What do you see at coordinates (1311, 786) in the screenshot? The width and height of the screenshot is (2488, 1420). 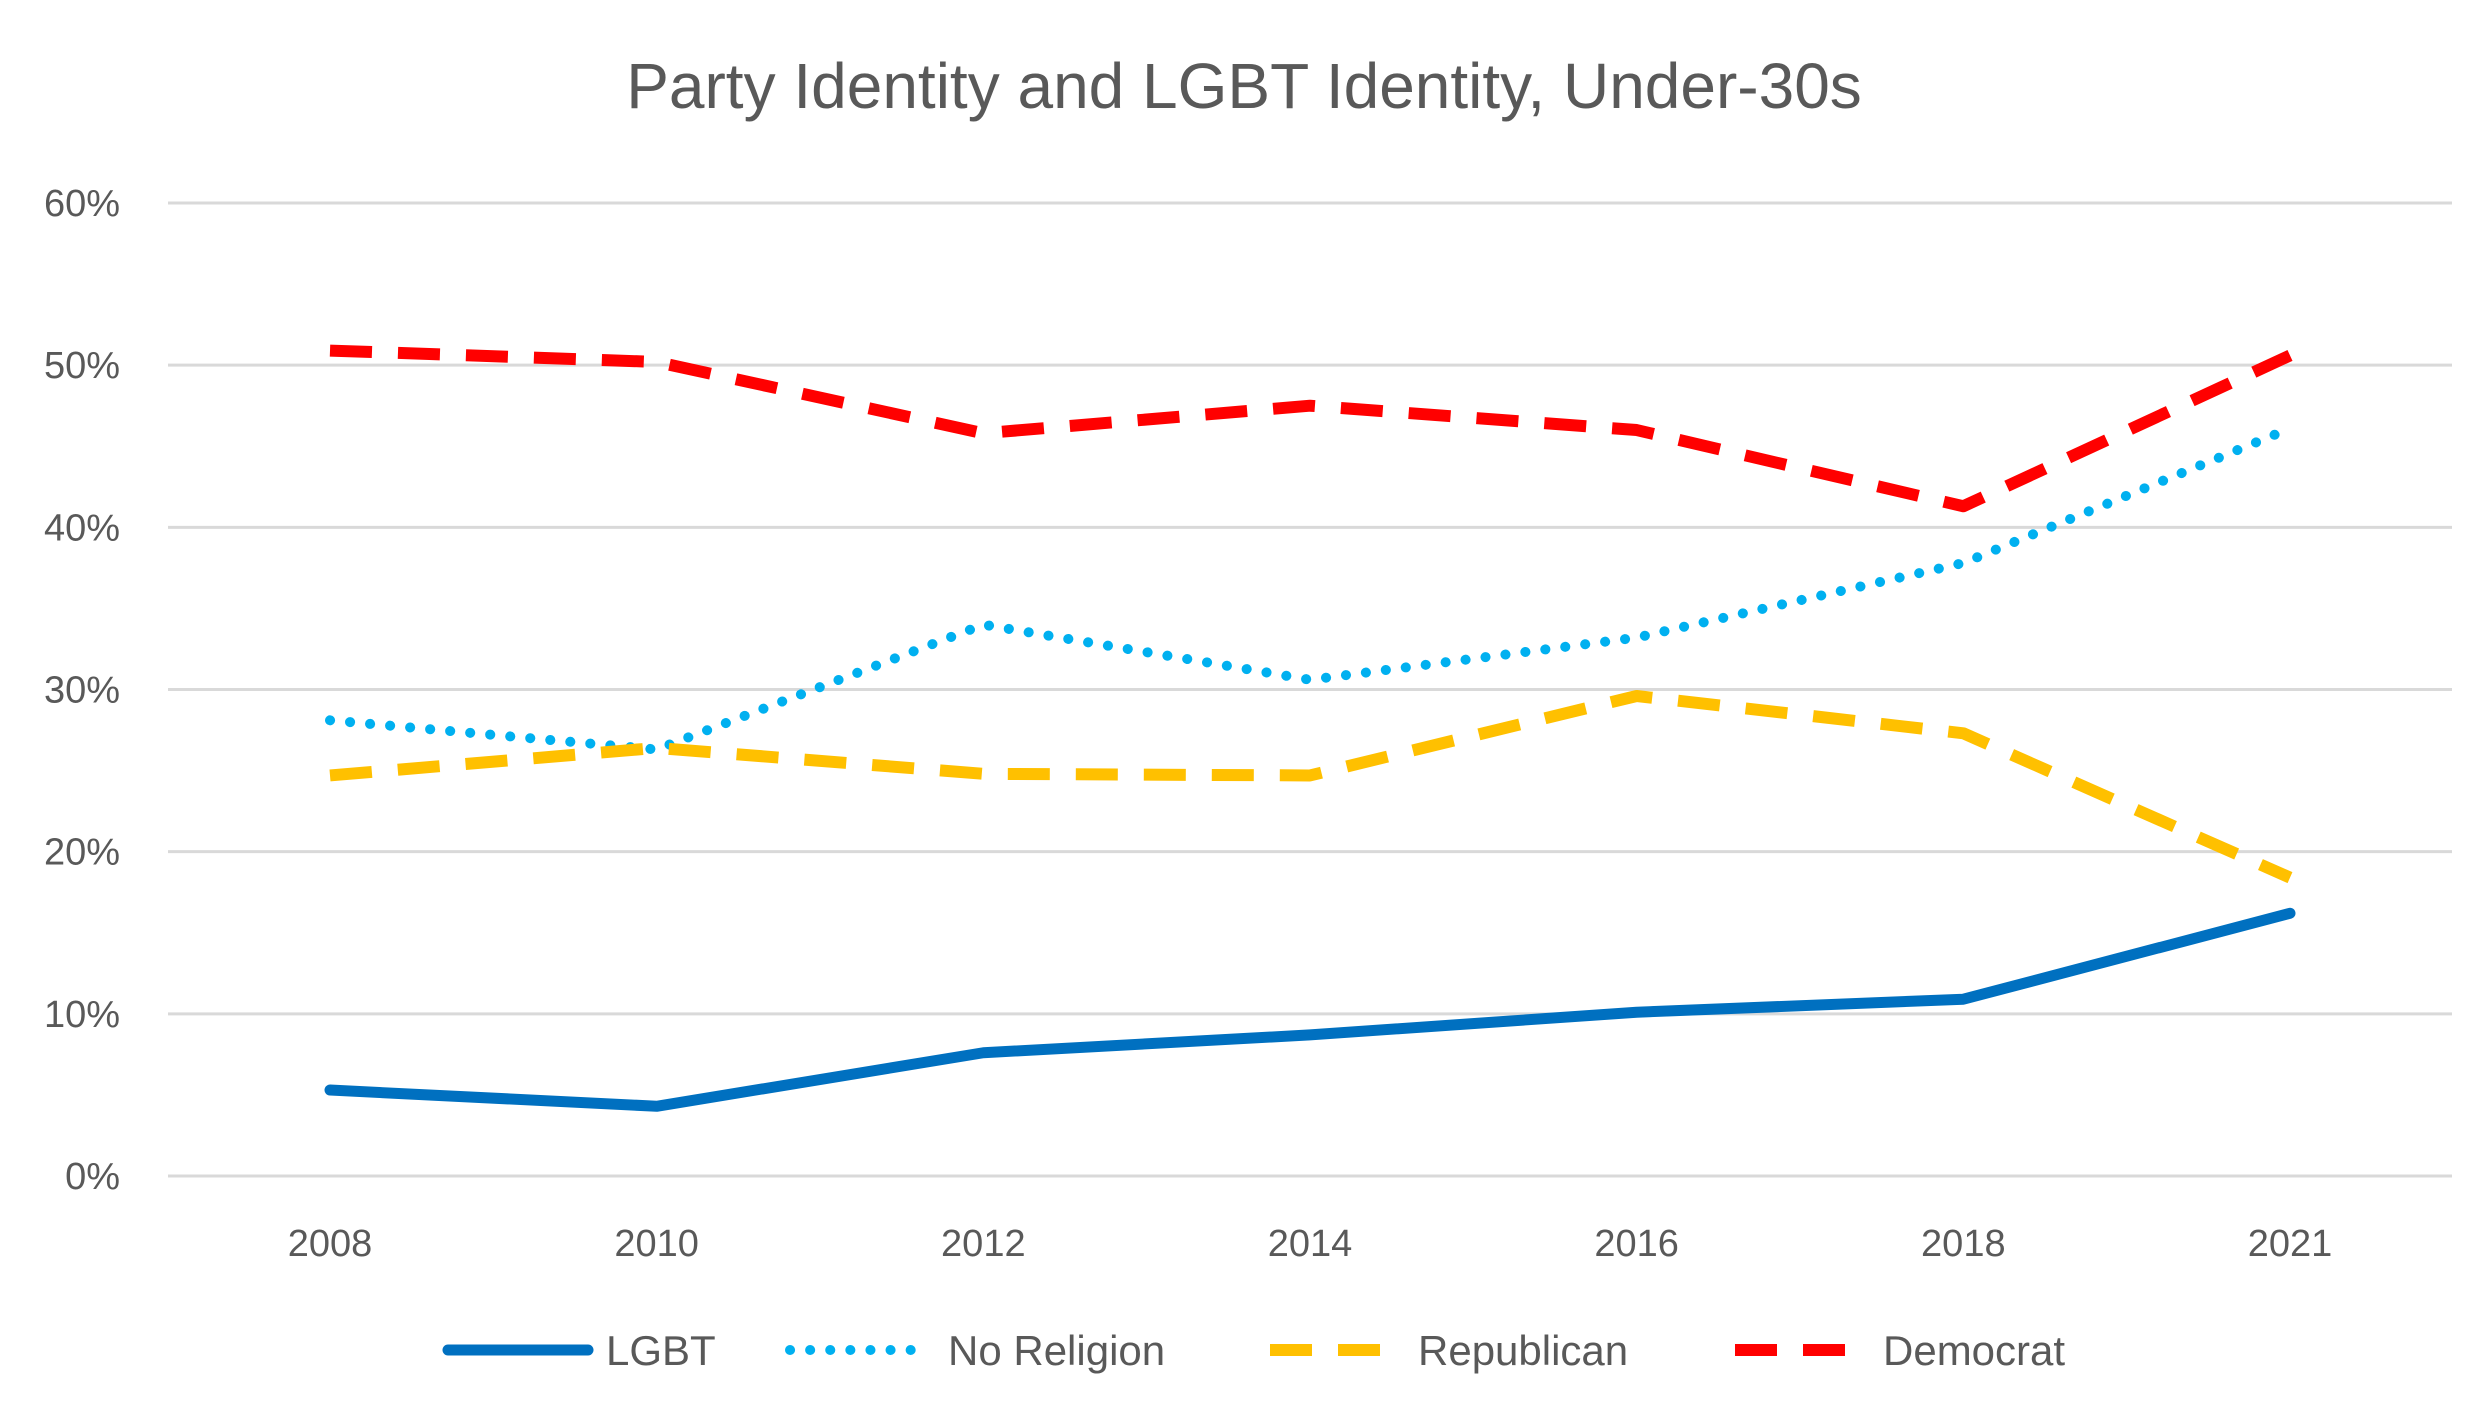 I see `series-line-republican` at bounding box center [1311, 786].